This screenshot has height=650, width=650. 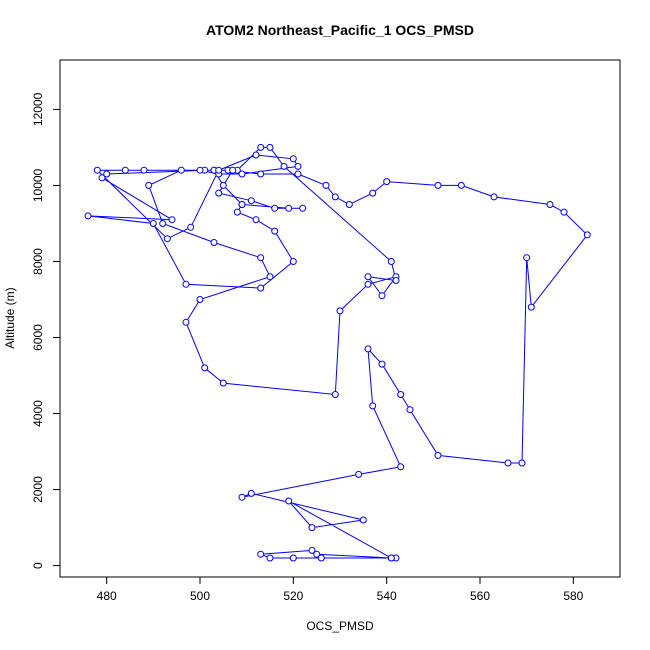 What do you see at coordinates (107, 596) in the screenshot?
I see `x-tick-label: 480` at bounding box center [107, 596].